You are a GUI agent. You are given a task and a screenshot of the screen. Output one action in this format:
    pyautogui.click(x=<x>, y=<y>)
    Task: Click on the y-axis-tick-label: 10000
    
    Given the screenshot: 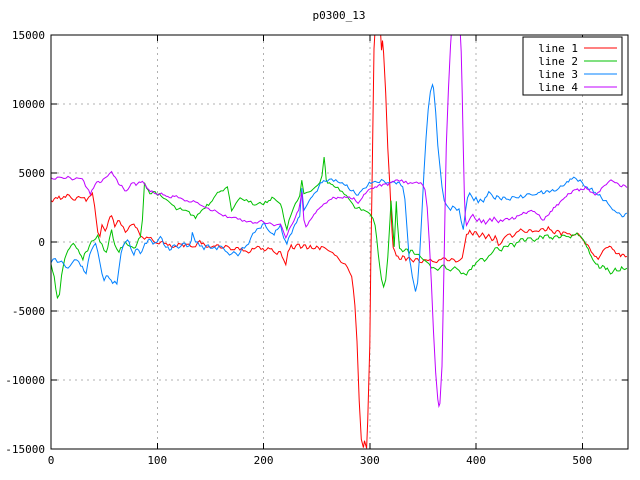 What is the action you would take?
    pyautogui.click(x=28, y=104)
    